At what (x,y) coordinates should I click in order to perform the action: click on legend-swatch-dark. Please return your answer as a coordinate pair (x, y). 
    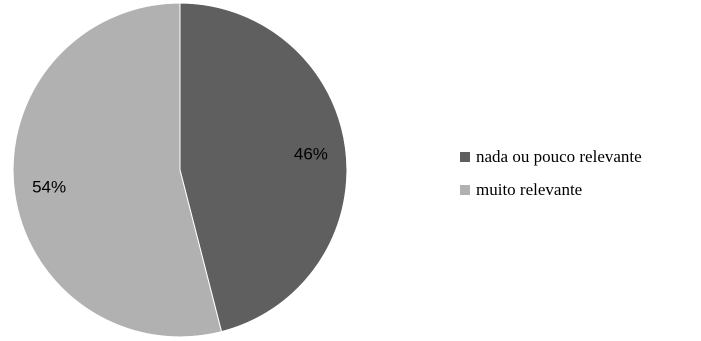
    Looking at the image, I should click on (465, 157).